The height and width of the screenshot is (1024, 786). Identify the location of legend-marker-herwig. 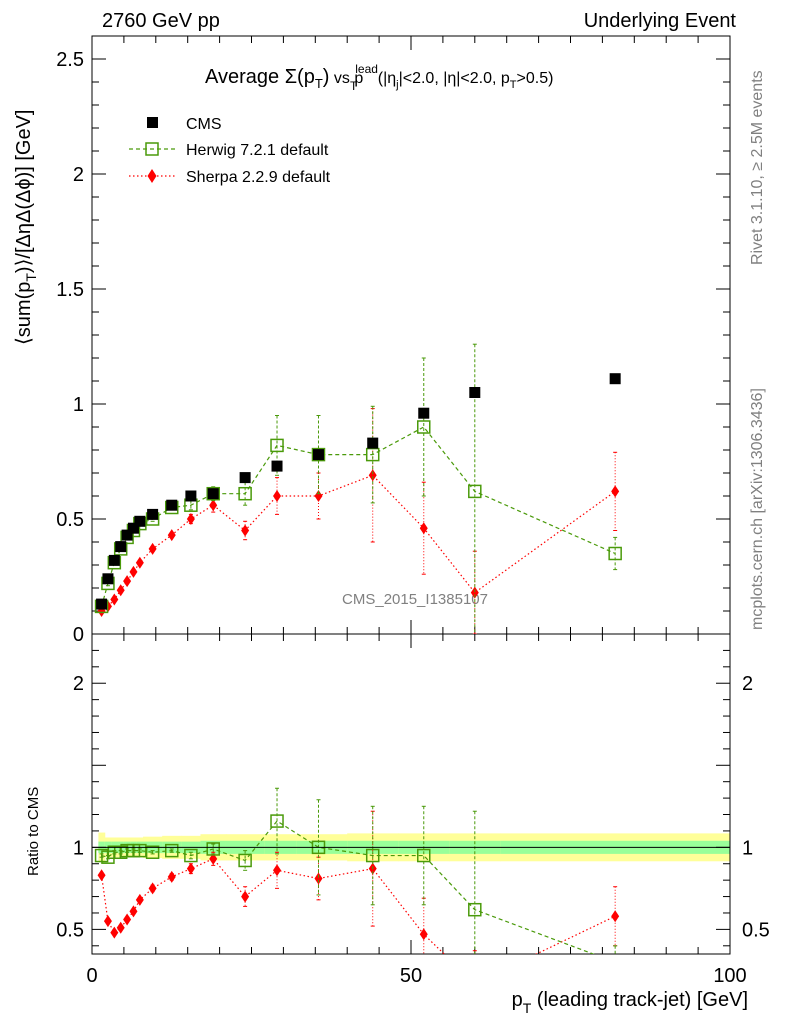
(152, 149).